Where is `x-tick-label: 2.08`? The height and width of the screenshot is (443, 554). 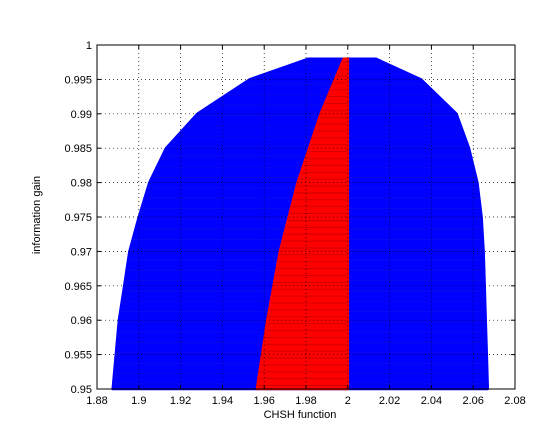
x-tick-label: 2.08 is located at coordinates (514, 401).